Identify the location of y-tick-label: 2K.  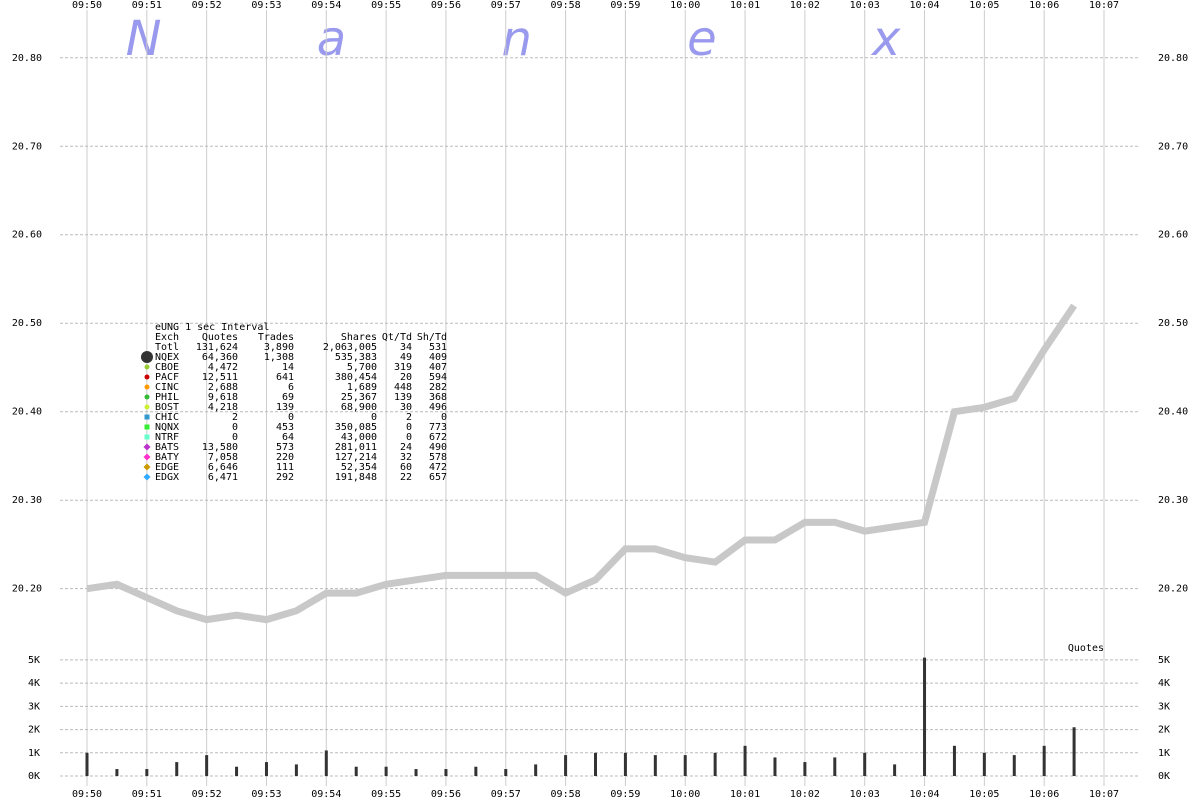
(1164, 730).